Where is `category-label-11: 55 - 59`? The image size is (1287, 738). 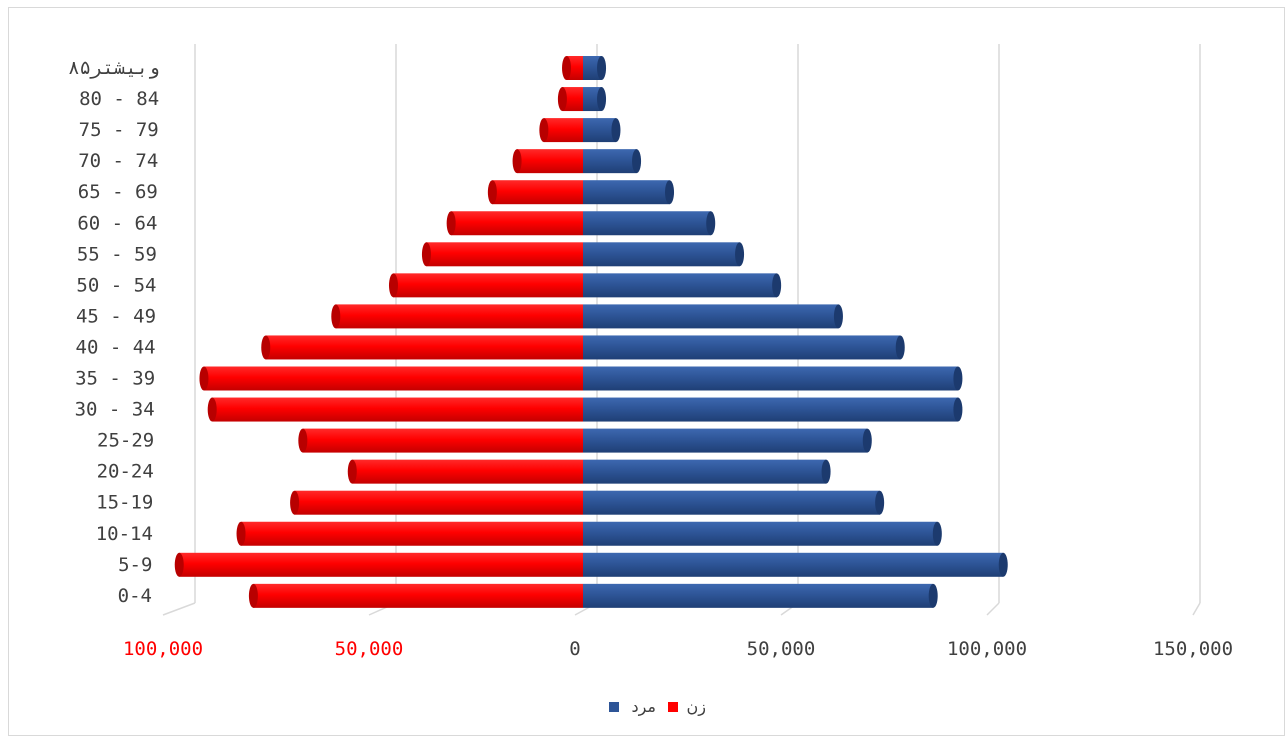 category-label-11: 55 - 59 is located at coordinates (117, 254).